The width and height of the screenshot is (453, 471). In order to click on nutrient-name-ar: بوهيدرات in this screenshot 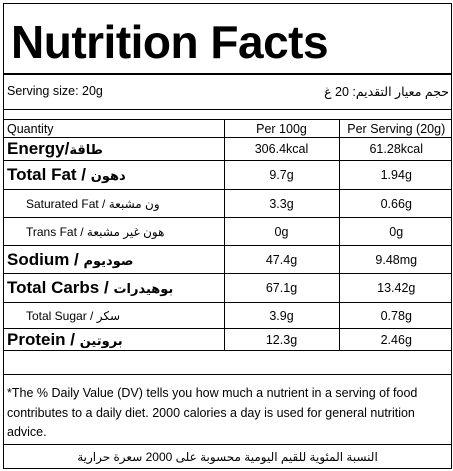, I will do `click(143, 288)`.